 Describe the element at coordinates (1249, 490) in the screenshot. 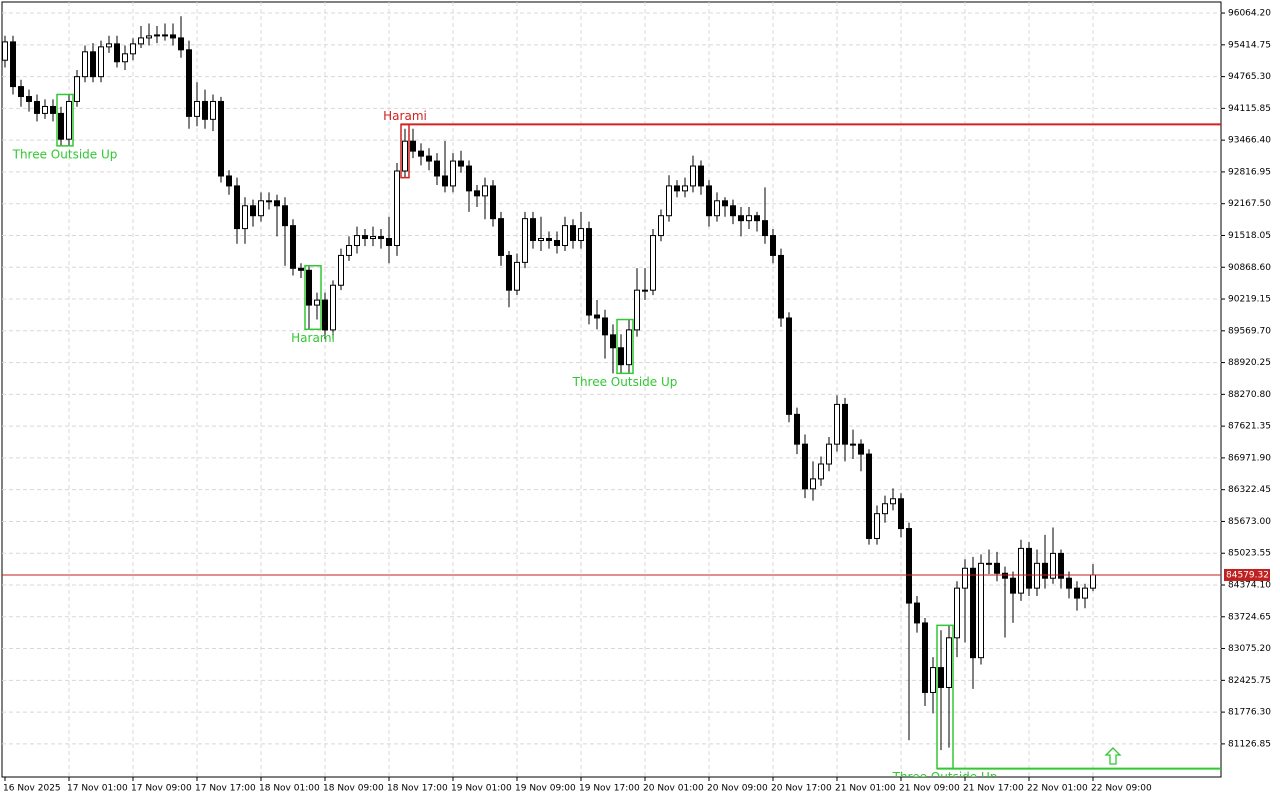

I see `y-tick-label: 86322.45` at that location.